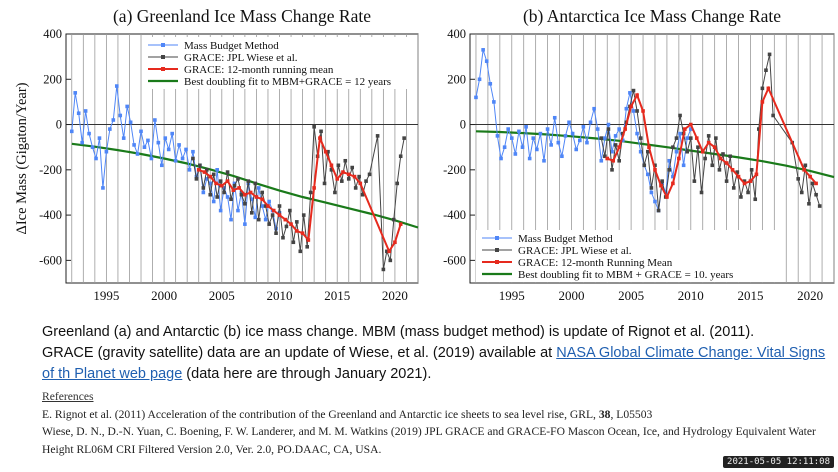 The width and height of the screenshot is (838, 472). What do you see at coordinates (231, 46) in the screenshot?
I see `legend-label: Mass Budget Method` at bounding box center [231, 46].